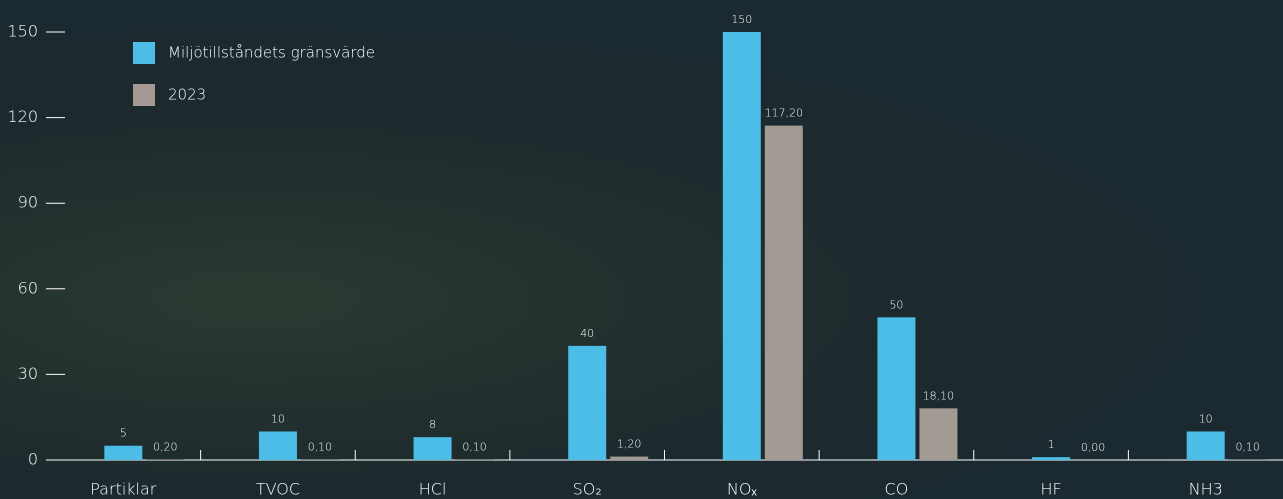  I want to click on value-label: 50, so click(896, 304).